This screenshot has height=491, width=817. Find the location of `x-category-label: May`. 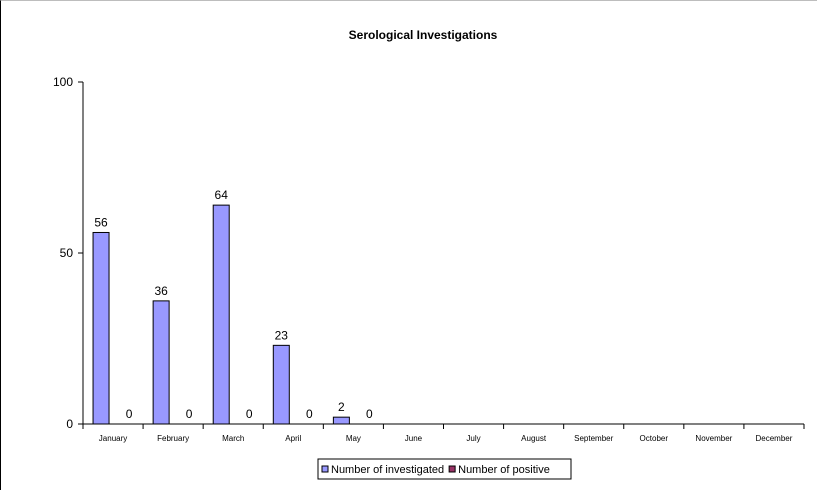

x-category-label: May is located at coordinates (353, 438).